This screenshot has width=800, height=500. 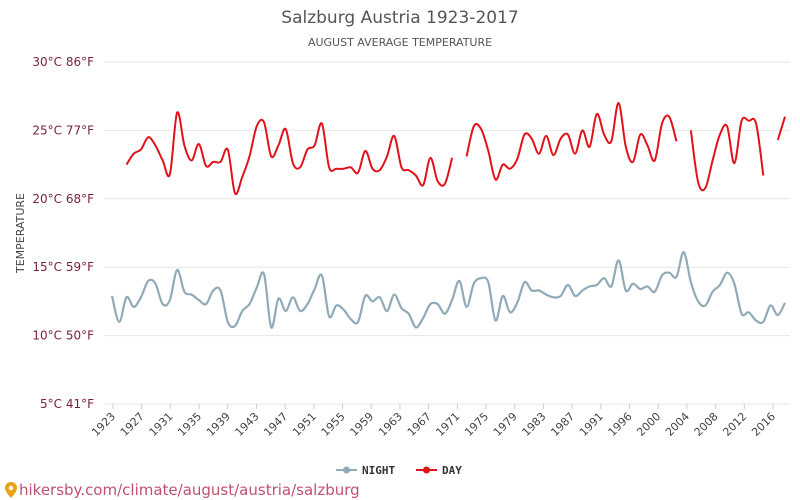 I want to click on y-tick-label: 5°C 41°F, so click(x=67, y=404).